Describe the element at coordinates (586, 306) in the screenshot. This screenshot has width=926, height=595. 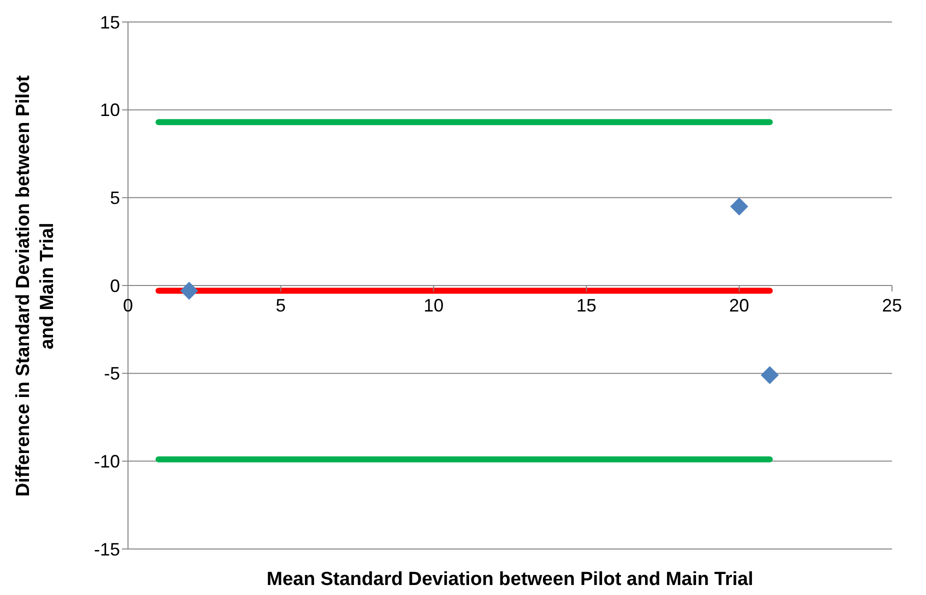
I see `x-tick-label: 15` at that location.